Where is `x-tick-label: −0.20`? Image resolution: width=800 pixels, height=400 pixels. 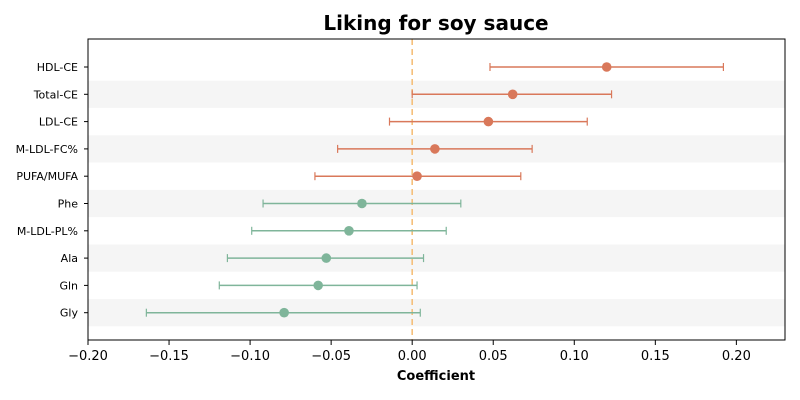
x-tick-label: −0.20 is located at coordinates (88, 356).